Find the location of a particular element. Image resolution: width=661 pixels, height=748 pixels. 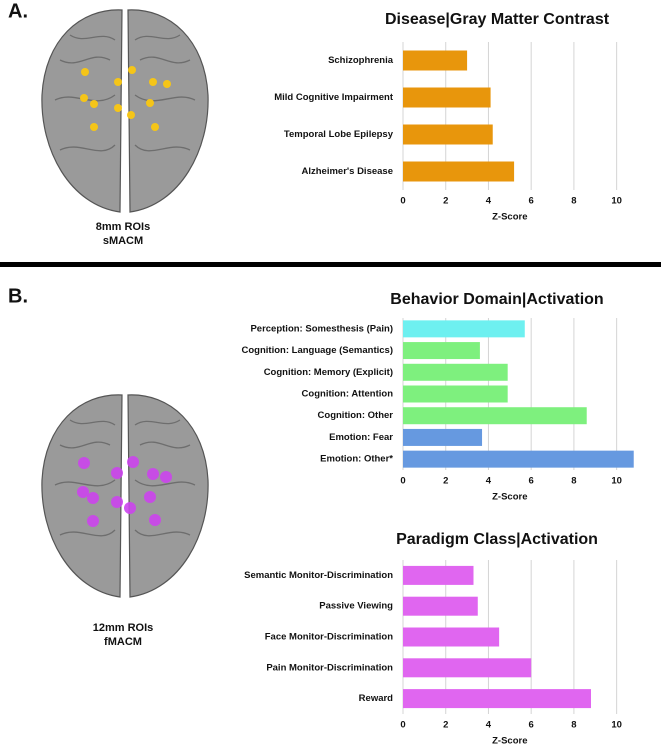

category-label: Pain Monitor-Discrimination is located at coordinates (329, 667).